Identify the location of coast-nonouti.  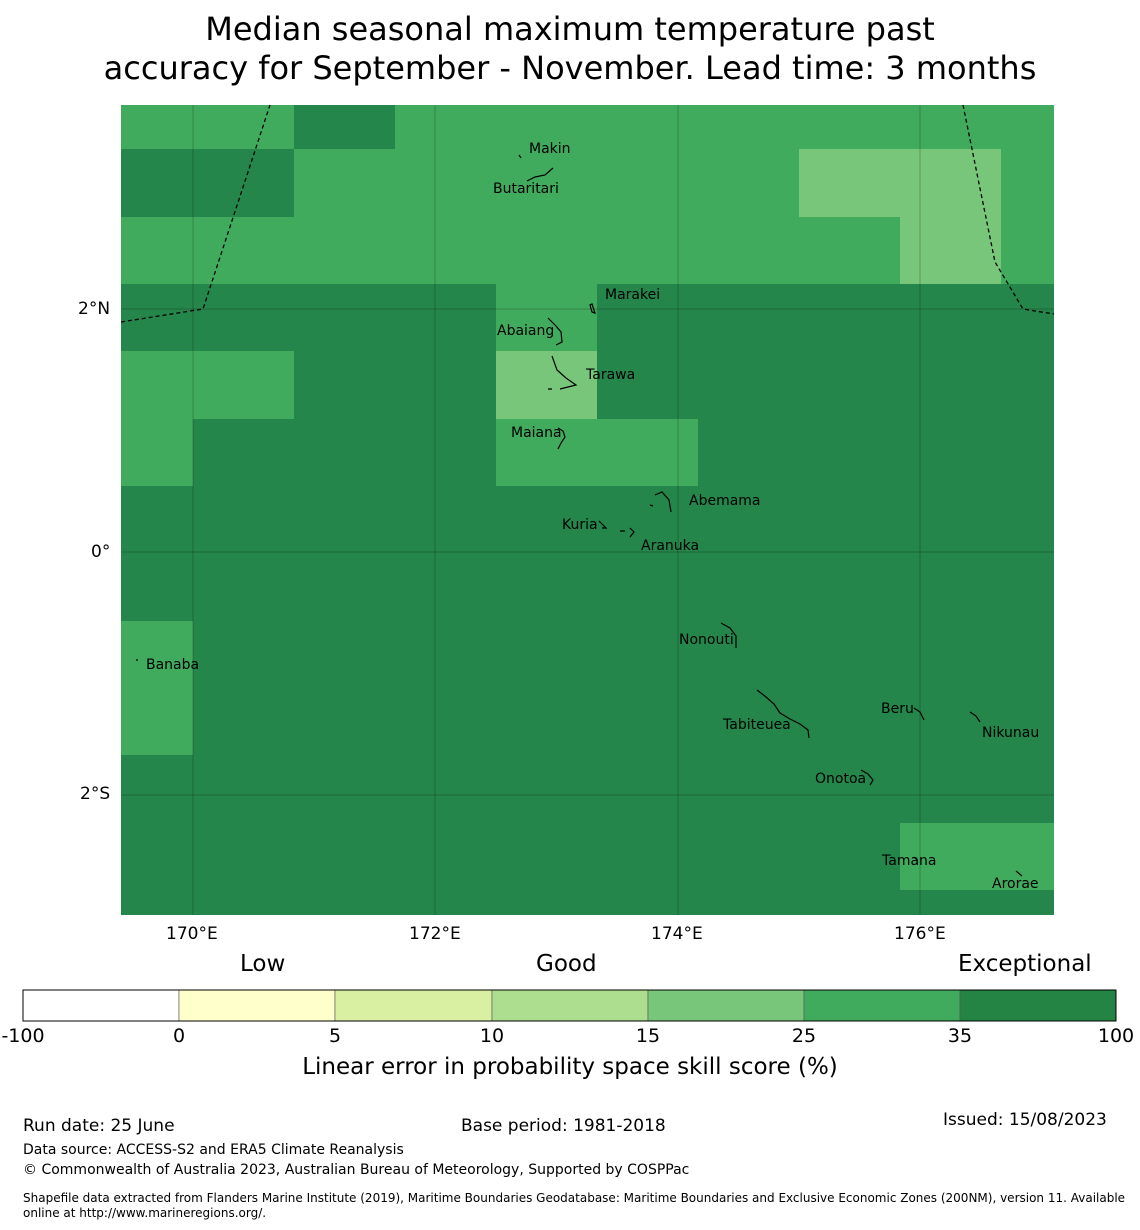
(728, 635).